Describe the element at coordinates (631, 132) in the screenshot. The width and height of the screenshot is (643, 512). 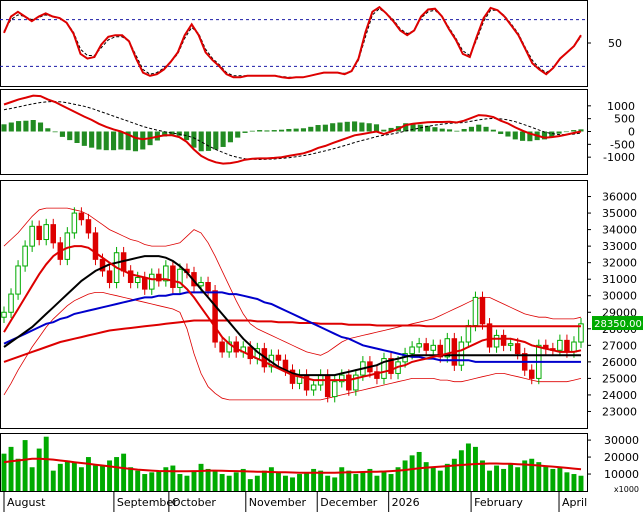
I see `macd-tick-label: 0` at that location.